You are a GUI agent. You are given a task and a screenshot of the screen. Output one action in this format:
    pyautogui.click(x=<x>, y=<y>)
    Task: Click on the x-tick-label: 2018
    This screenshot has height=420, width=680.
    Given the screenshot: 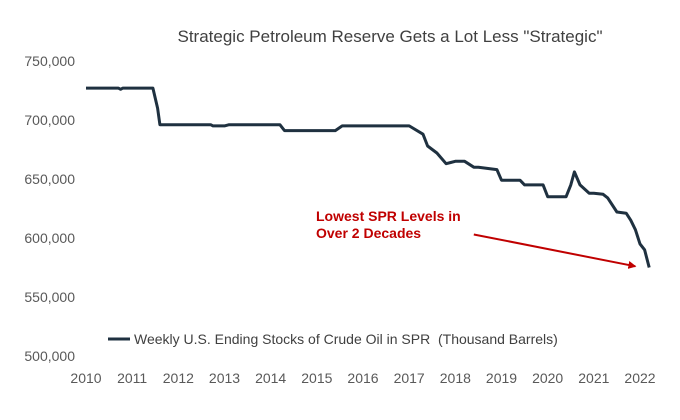 What is the action you would take?
    pyautogui.click(x=455, y=378)
    